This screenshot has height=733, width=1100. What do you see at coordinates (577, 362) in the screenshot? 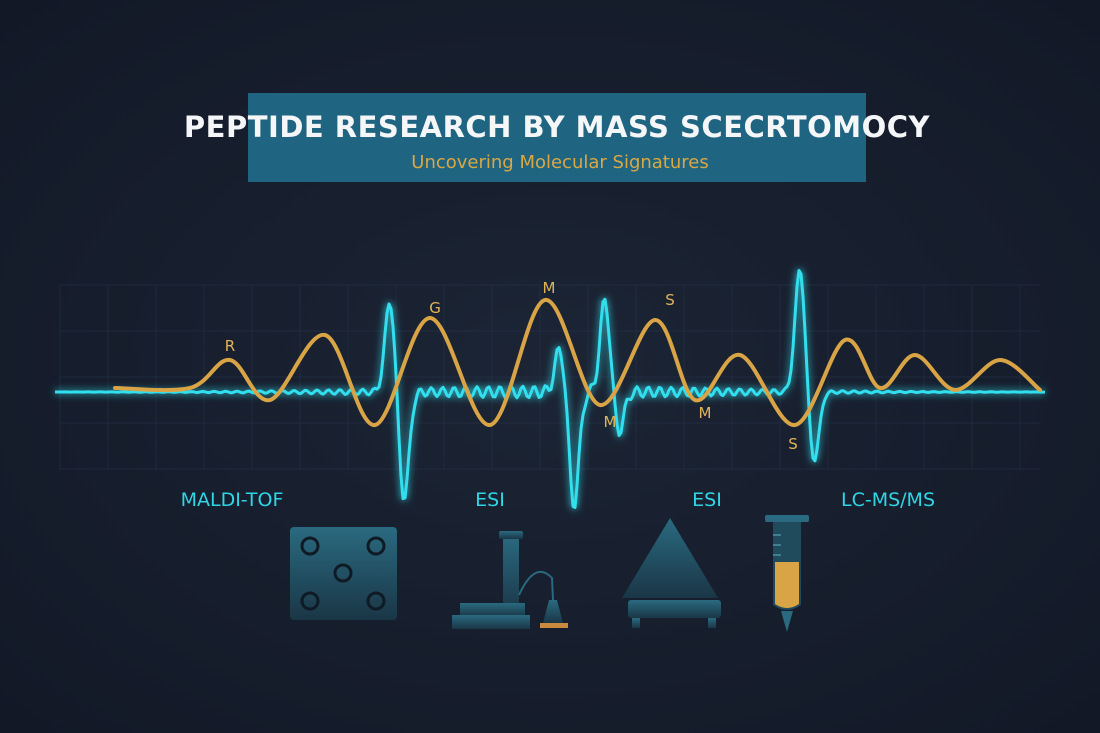
I see `gold-spectrum` at bounding box center [577, 362].